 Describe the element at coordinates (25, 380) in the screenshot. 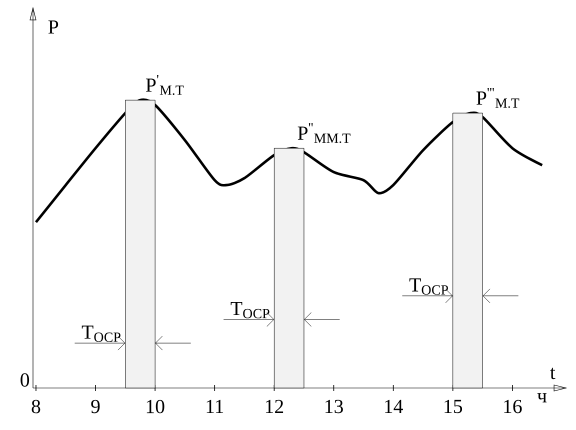

I see `text: 0` at that location.